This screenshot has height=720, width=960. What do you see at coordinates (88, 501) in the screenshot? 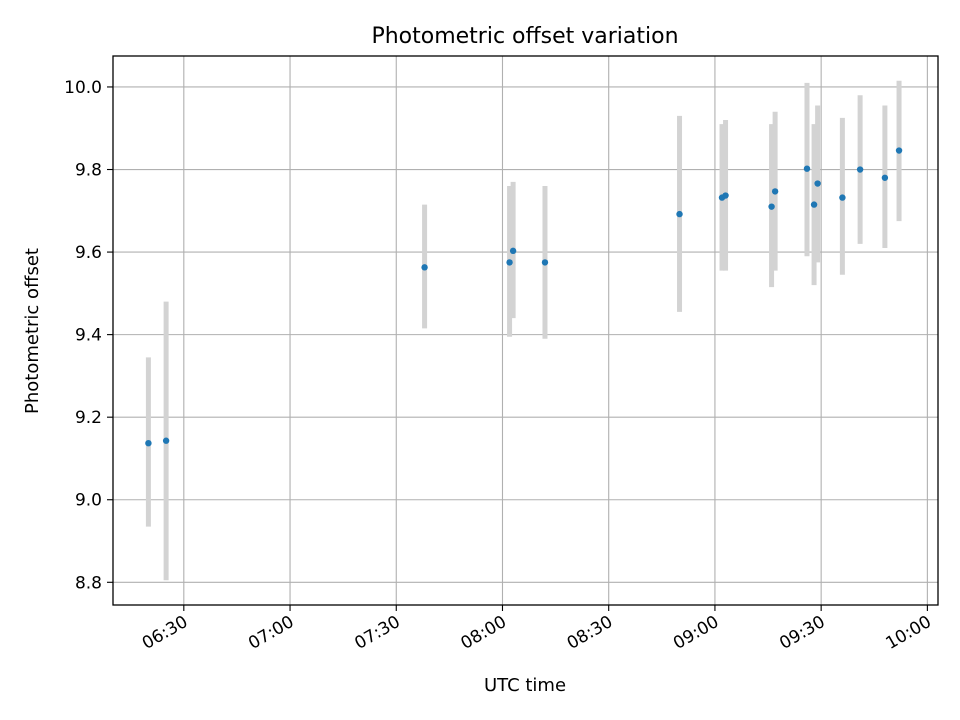
I see `y-tick-label: 9.0` at bounding box center [88, 501].